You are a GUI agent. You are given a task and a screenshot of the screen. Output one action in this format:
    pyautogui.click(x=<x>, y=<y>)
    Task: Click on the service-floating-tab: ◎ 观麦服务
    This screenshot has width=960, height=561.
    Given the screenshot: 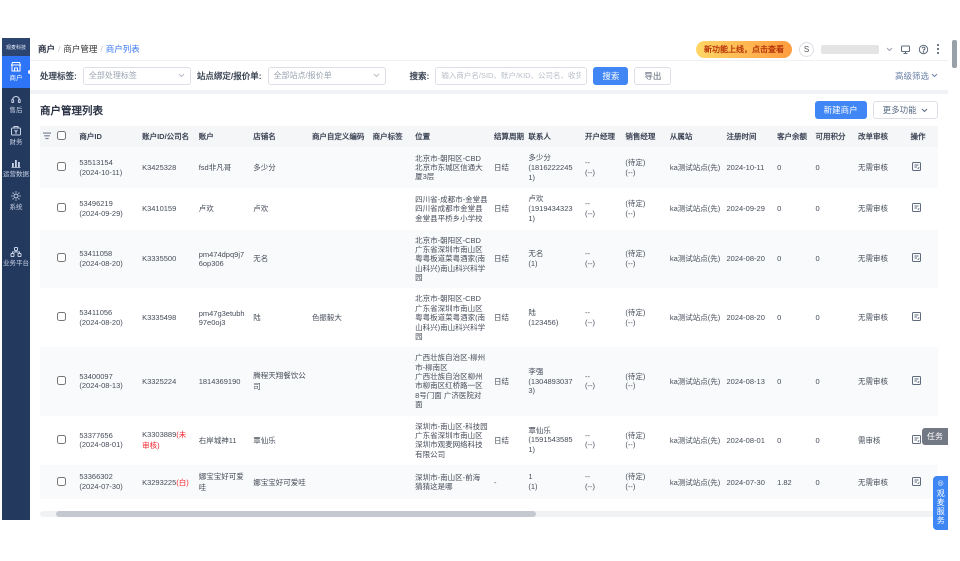 What is the action you would take?
    pyautogui.click(x=940, y=503)
    